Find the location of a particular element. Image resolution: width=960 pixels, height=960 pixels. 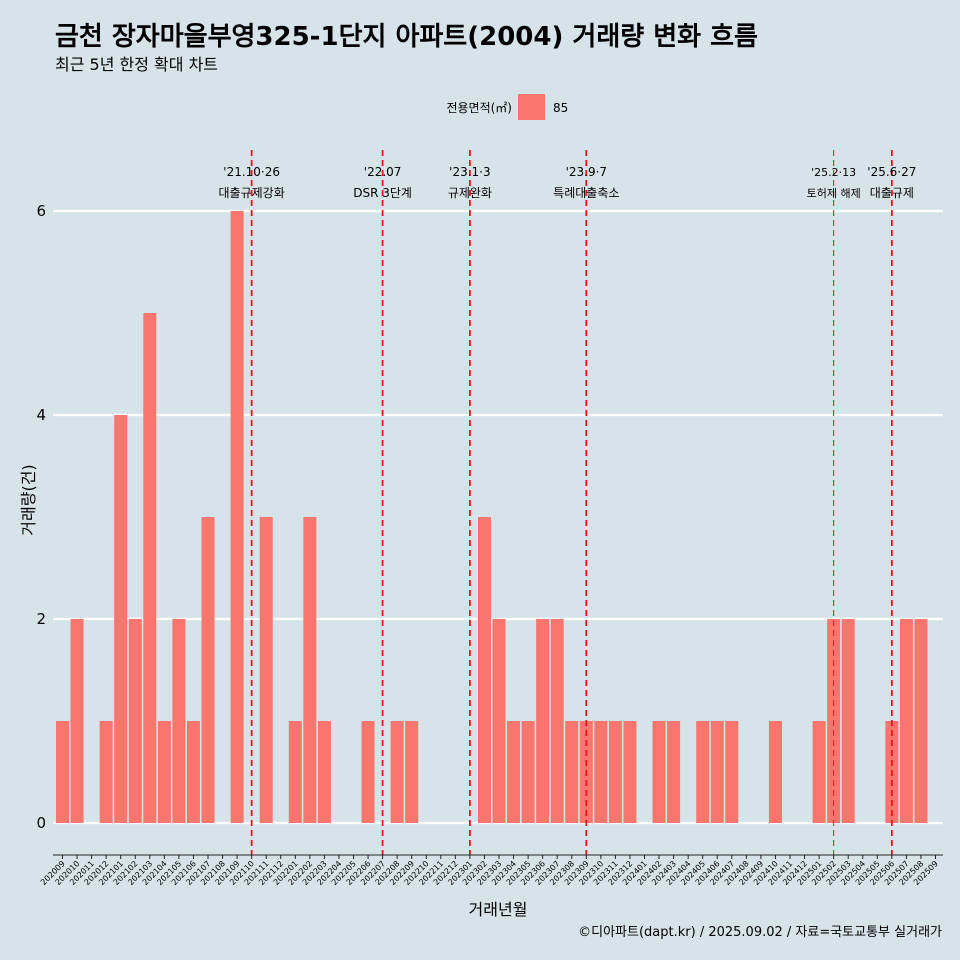

legend: 전용면적(㎡) 85 is located at coordinates (507, 107).